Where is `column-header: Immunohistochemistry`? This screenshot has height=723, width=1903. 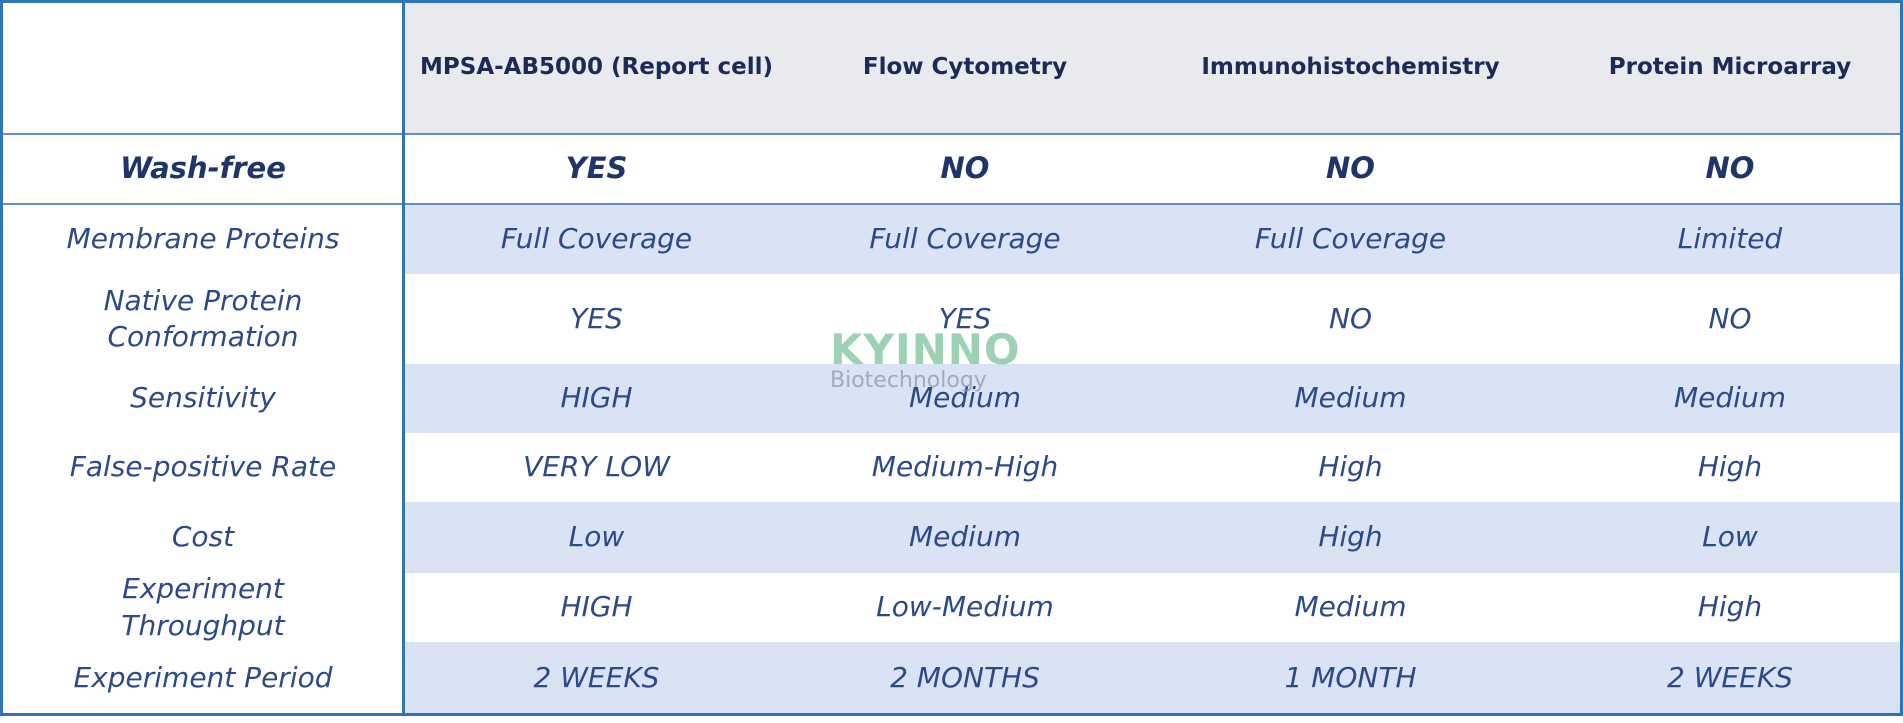
column-header: Immunohistochemistry is located at coordinates (1350, 68).